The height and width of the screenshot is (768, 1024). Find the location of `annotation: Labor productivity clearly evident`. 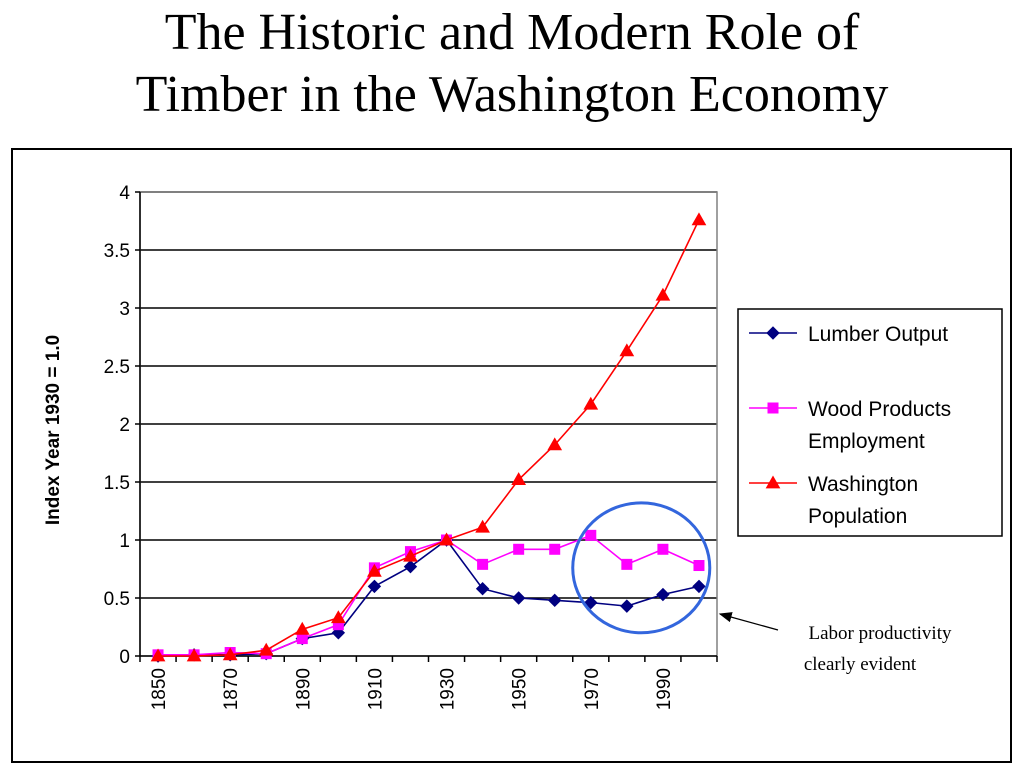

annotation: Labor productivity clearly evident is located at coordinates (761, 588).